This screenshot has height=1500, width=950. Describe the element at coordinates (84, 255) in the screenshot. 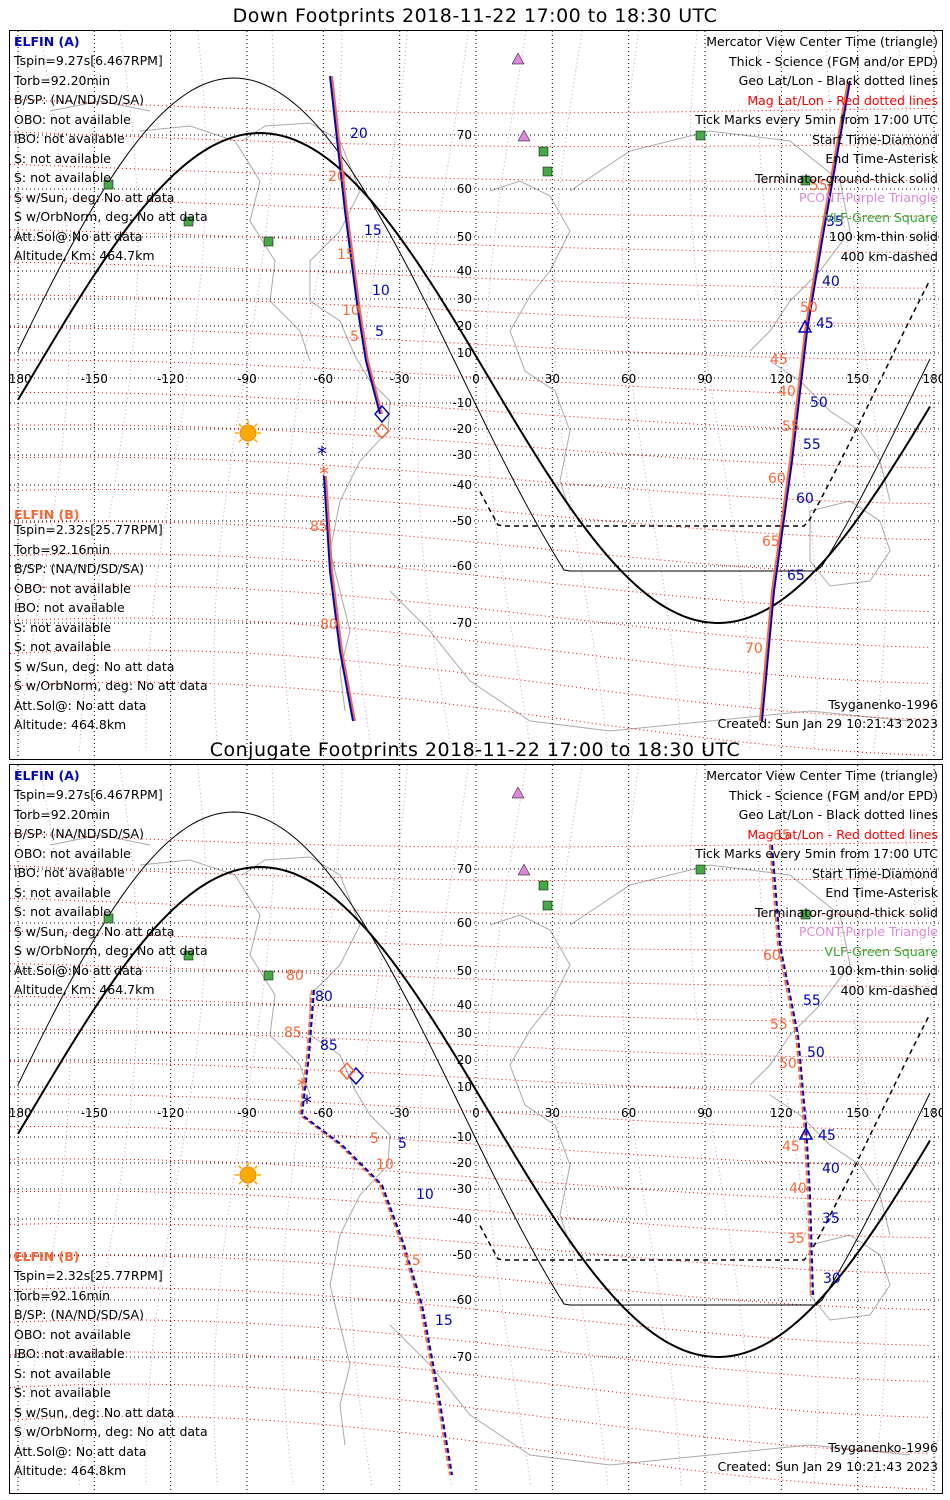

I see `info-line: Altitude, Km: 464.7km` at that location.